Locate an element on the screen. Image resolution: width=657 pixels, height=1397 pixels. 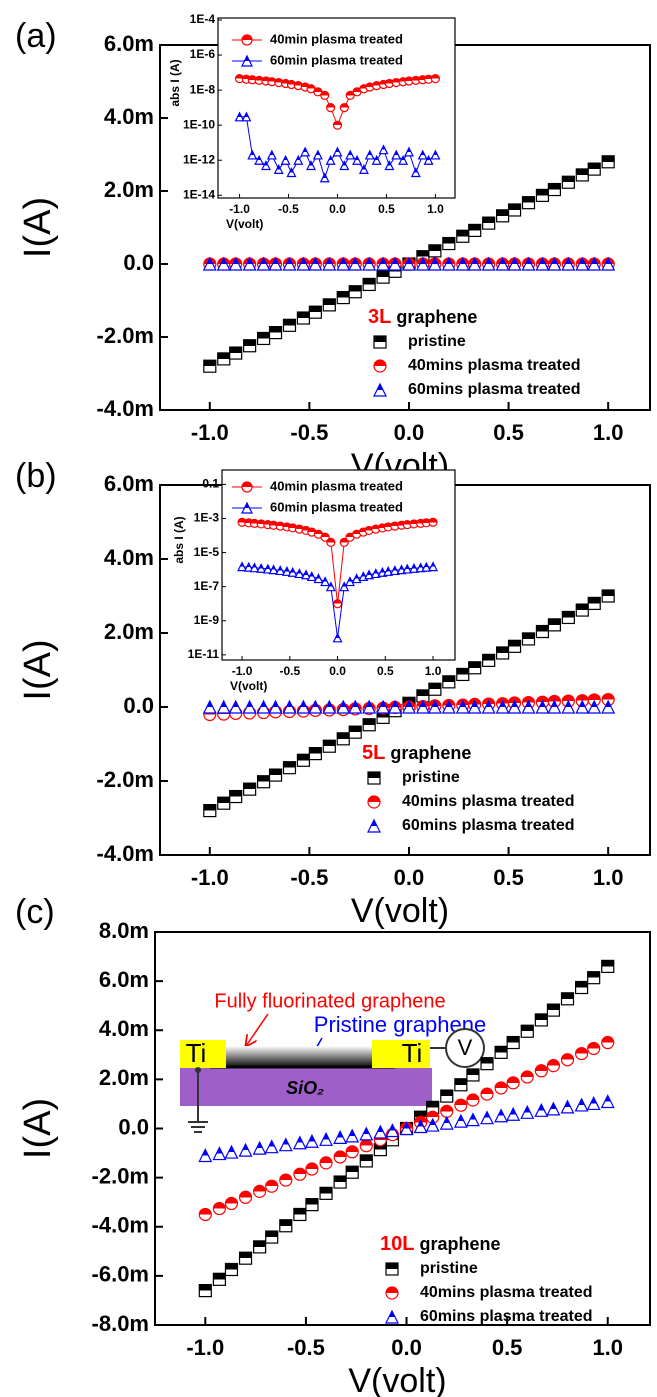
x-axis-label: V(volt) is located at coordinates (244, 224).